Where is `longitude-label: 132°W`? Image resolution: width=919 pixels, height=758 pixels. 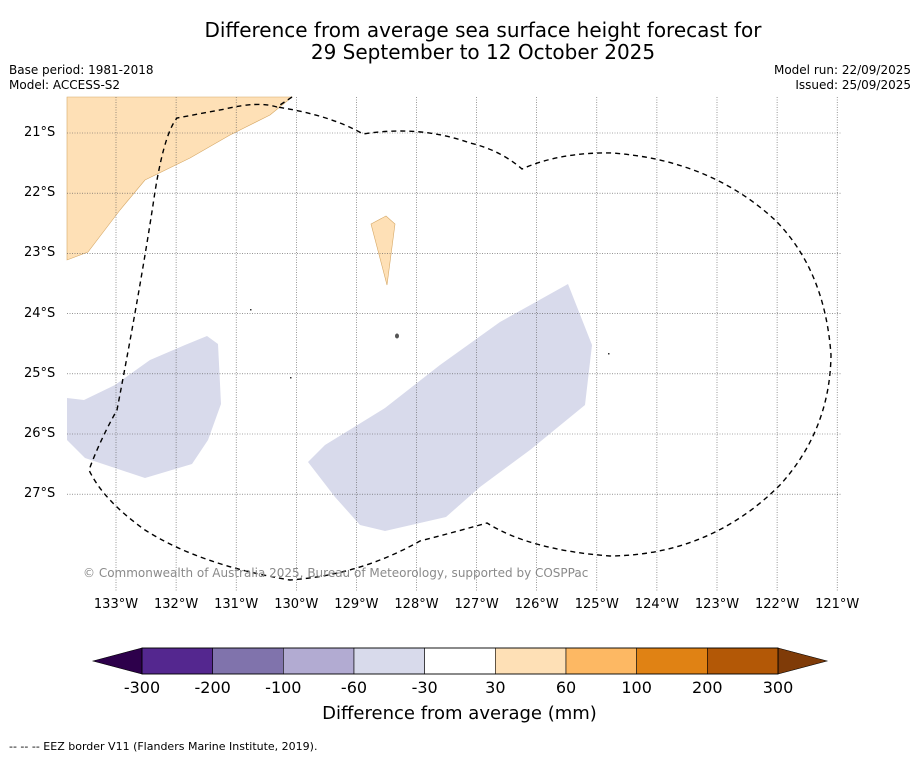 longitude-label: 132°W is located at coordinates (176, 604).